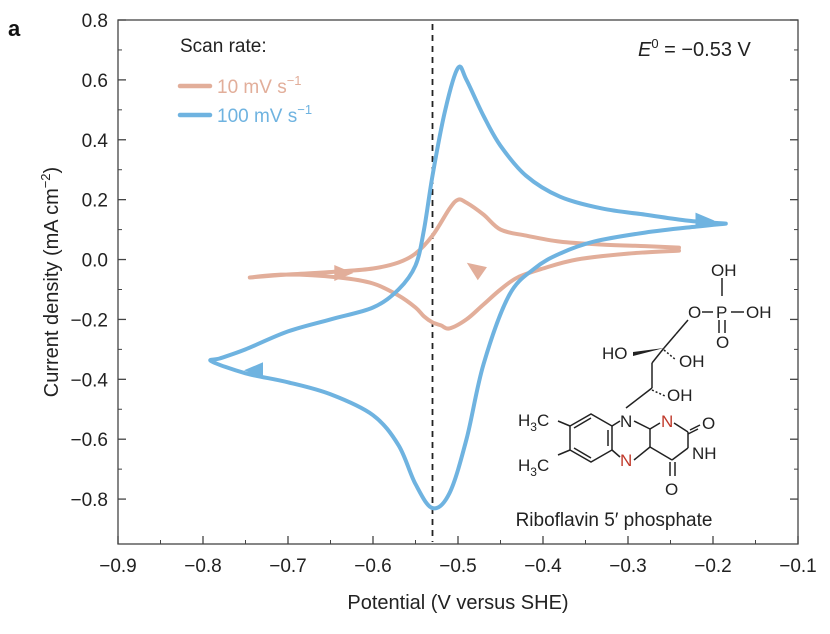  I want to click on legend-label-100mv: 100 mV s−1, so click(264, 114).